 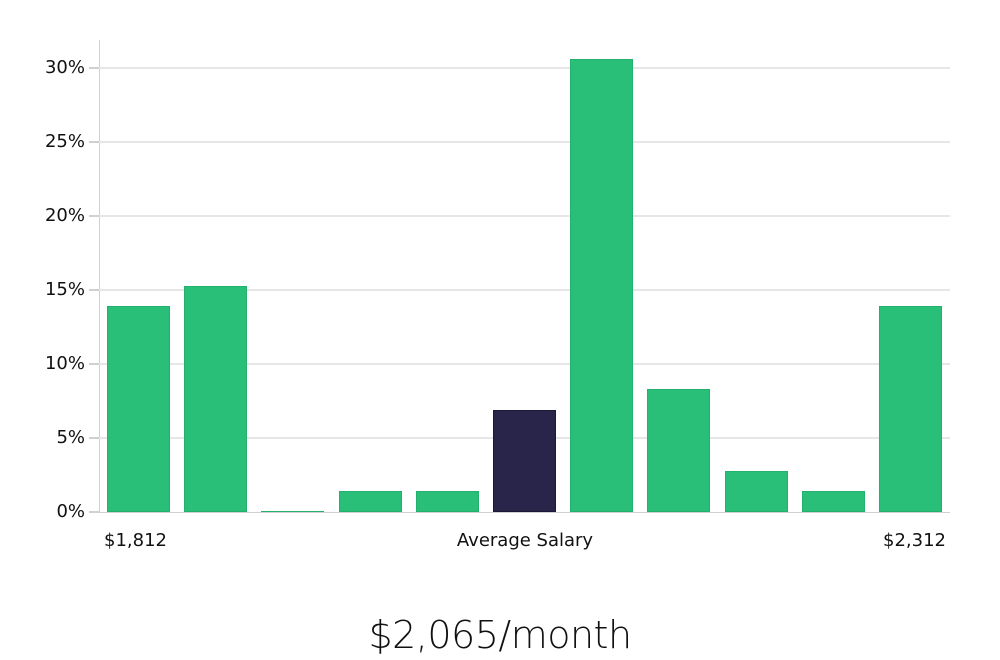 I want to click on x-max-label: $2,312, so click(x=914, y=540).